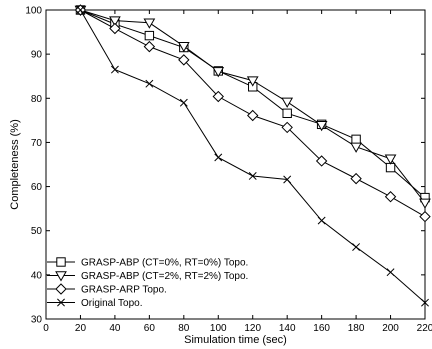  Describe the element at coordinates (321, 328) in the screenshot. I see `x-tick-label: 160` at that location.